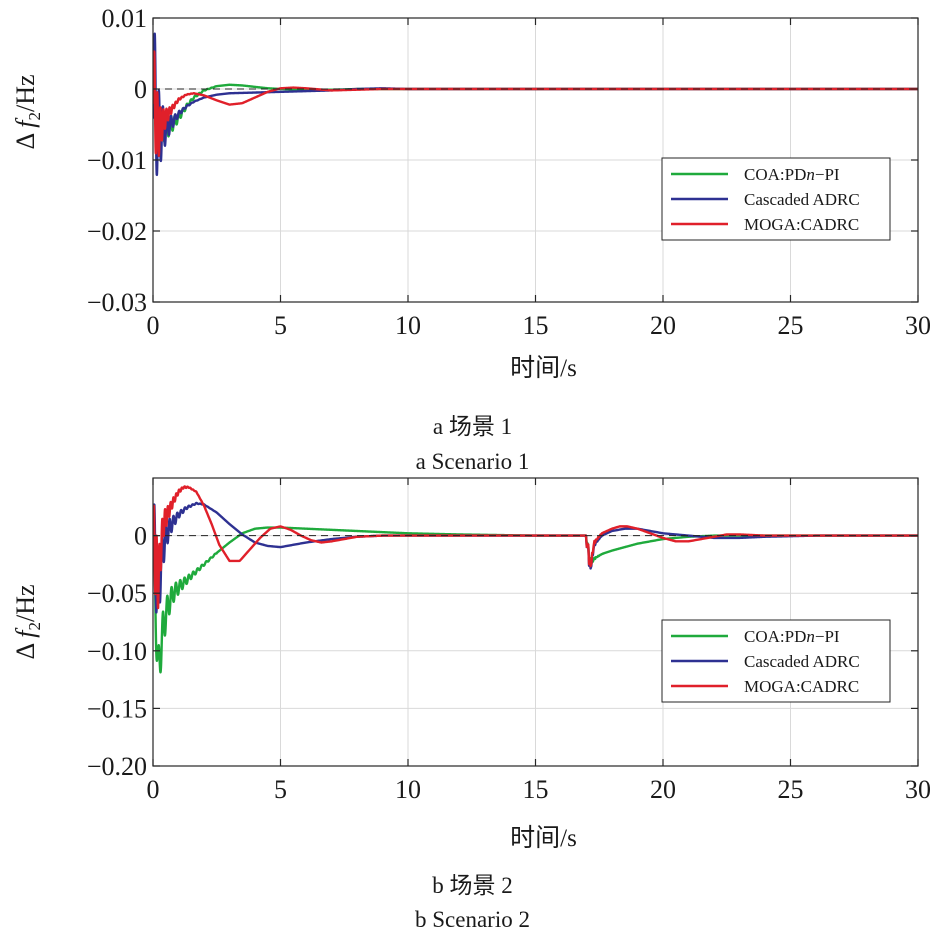  Describe the element at coordinates (117, 766) in the screenshot. I see `y-tick-label: −0.20` at that location.